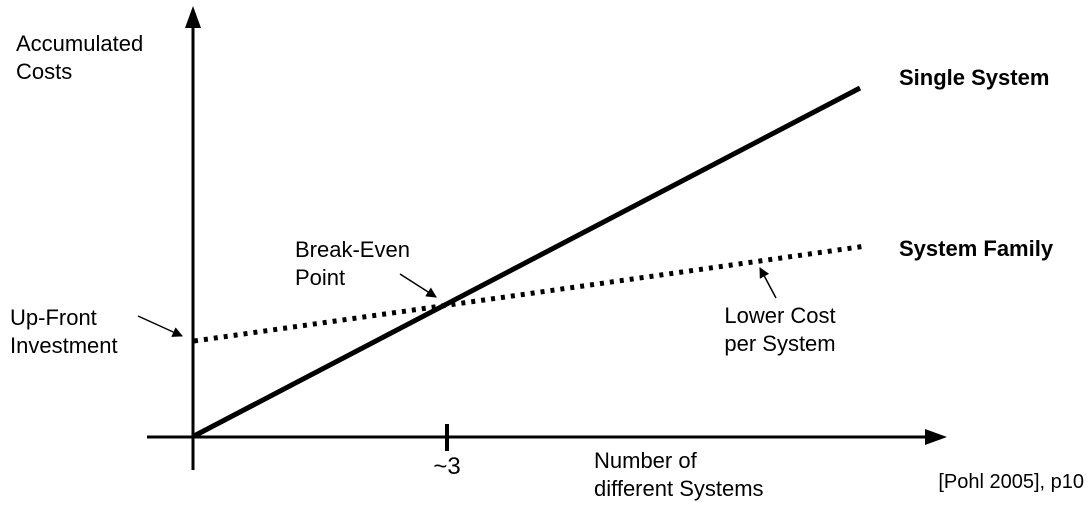 The image size is (1092, 506). I want to click on citation: [Pohl 2005], p10, so click(1011, 482).